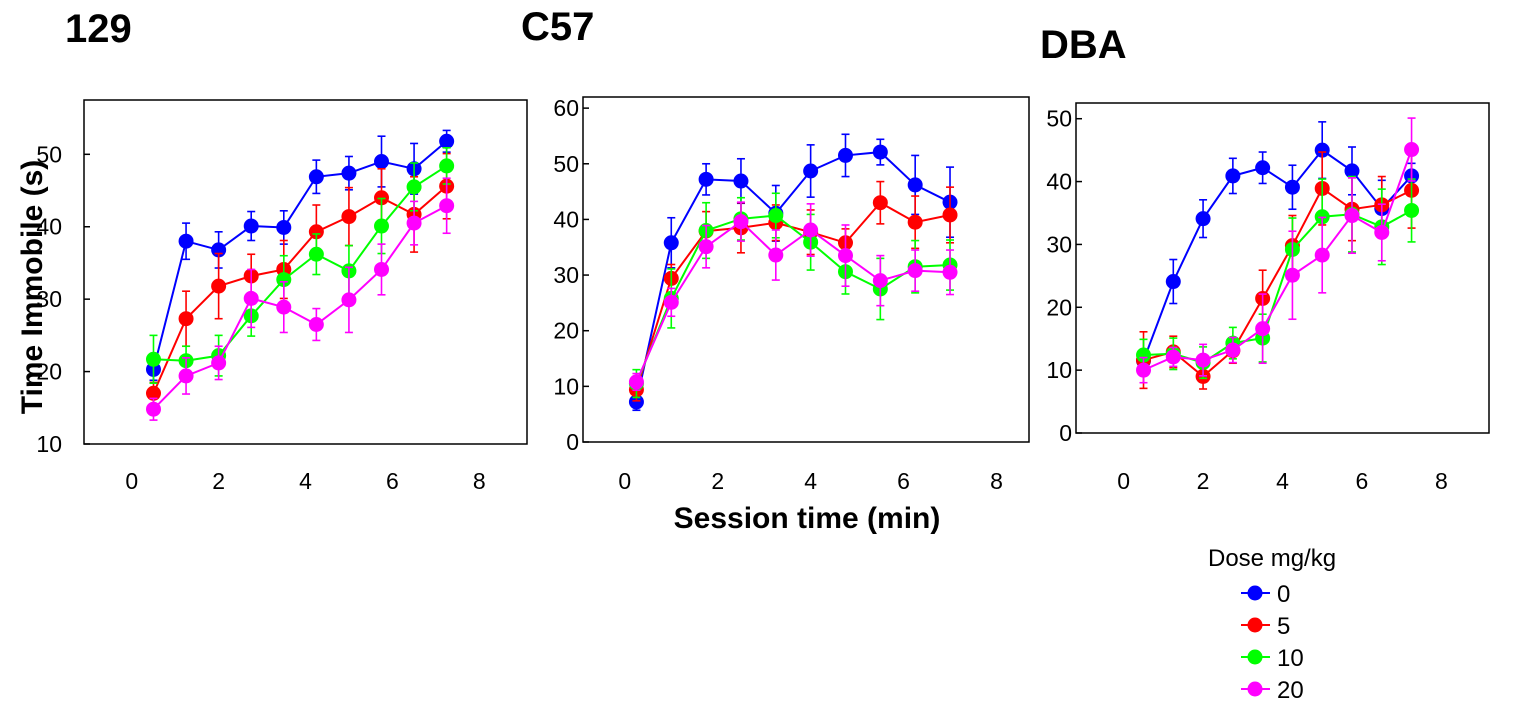 Image resolution: width=1519 pixels, height=709 pixels. I want to click on legend-label: 20, so click(1290, 690).